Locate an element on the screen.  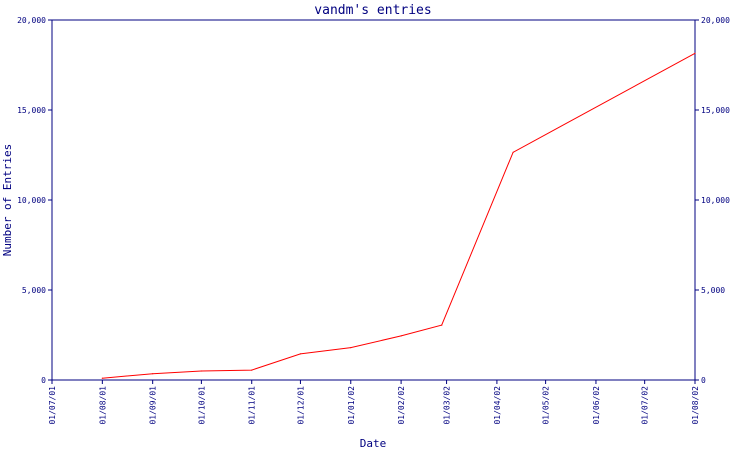
x-tick-label: 01/06/02 is located at coordinates (596, 405).